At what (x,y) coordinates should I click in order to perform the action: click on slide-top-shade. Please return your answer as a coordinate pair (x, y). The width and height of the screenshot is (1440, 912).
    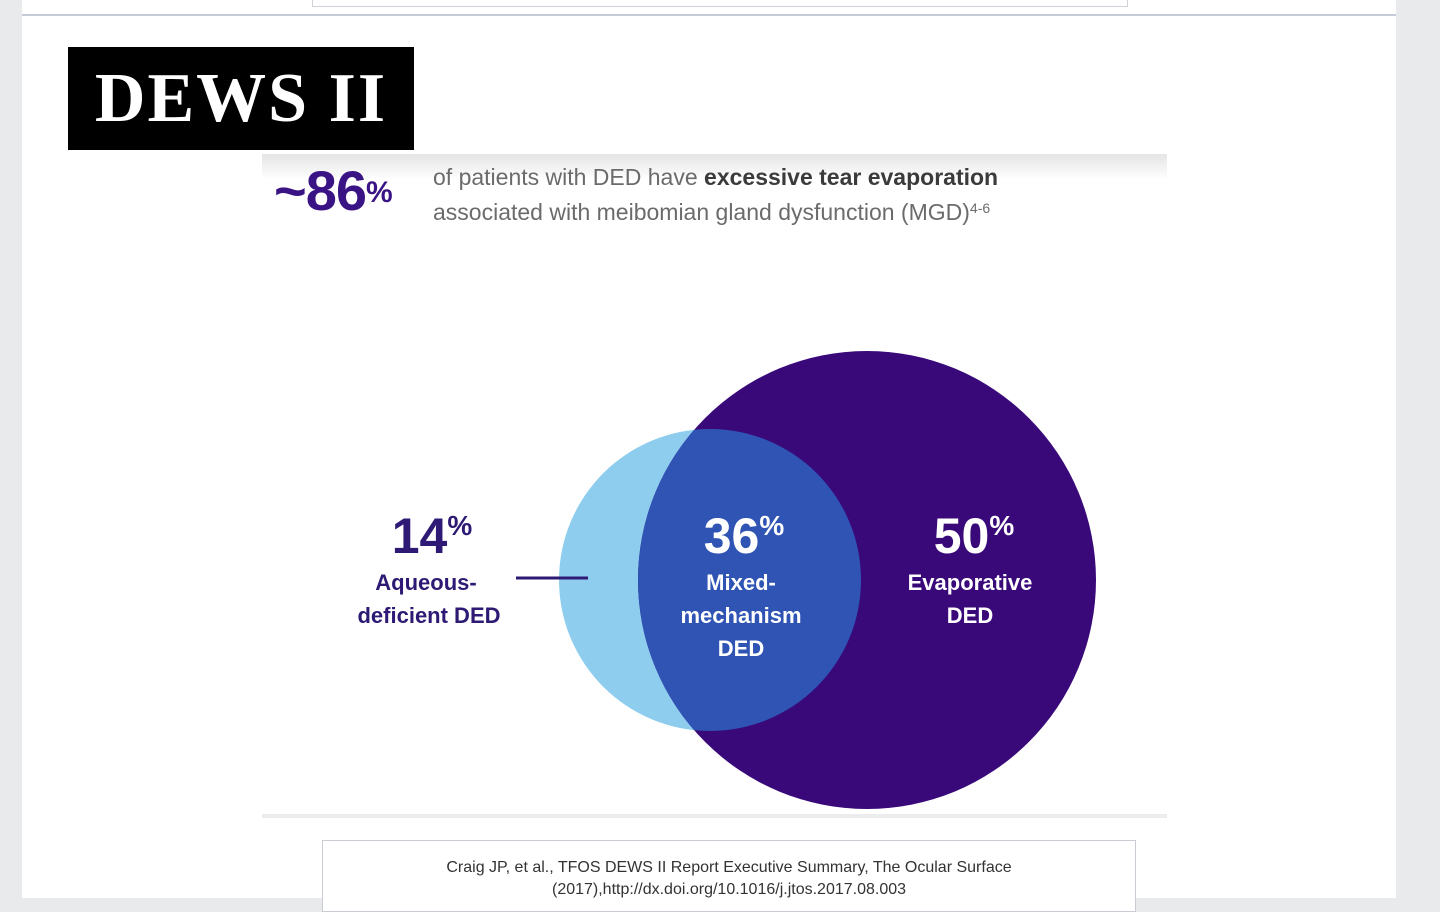
    Looking at the image, I should click on (714, 167).